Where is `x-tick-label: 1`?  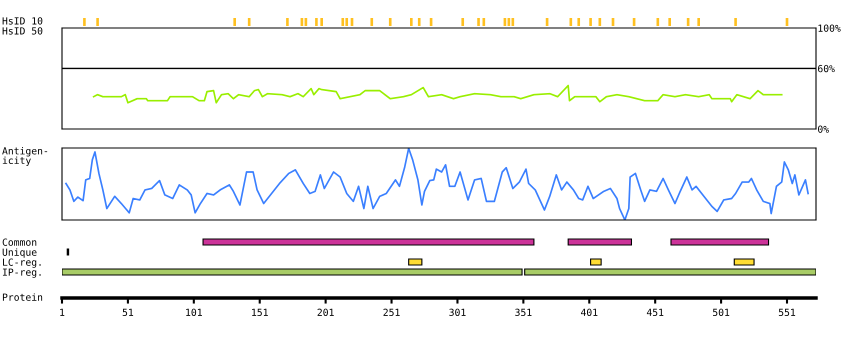 x-tick-label: 1 is located at coordinates (62, 312).